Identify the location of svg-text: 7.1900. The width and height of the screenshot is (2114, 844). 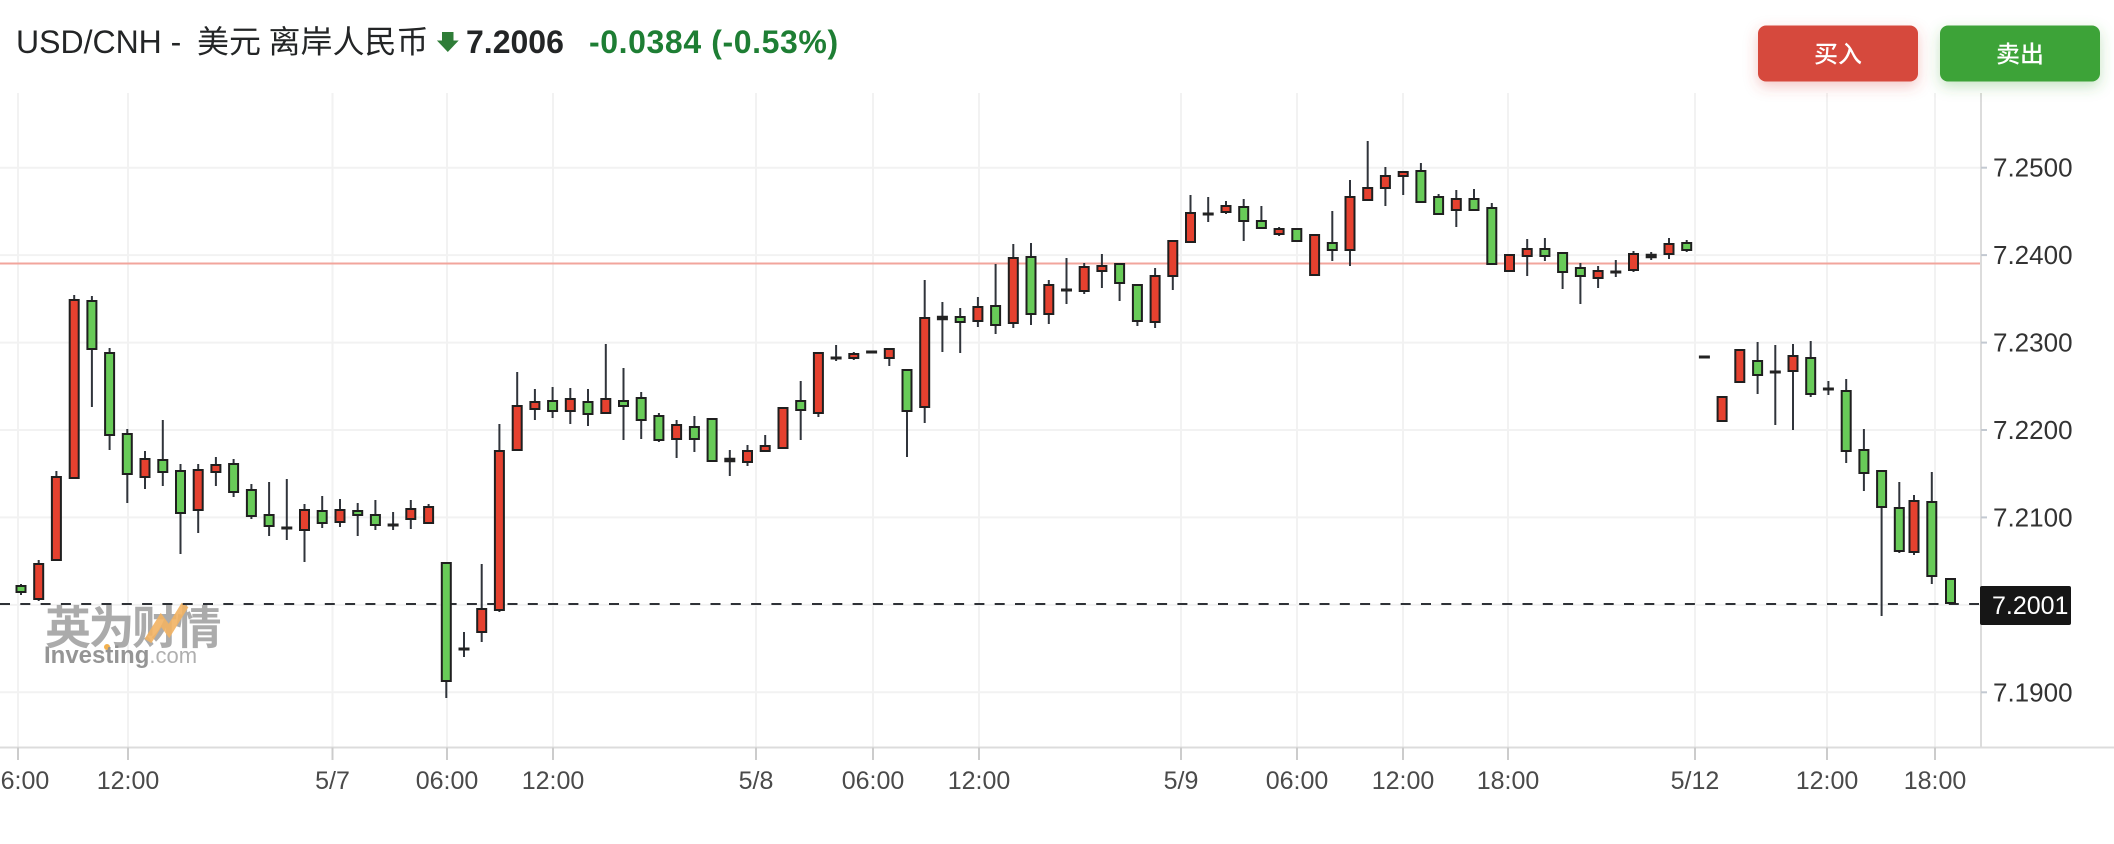
(2033, 692).